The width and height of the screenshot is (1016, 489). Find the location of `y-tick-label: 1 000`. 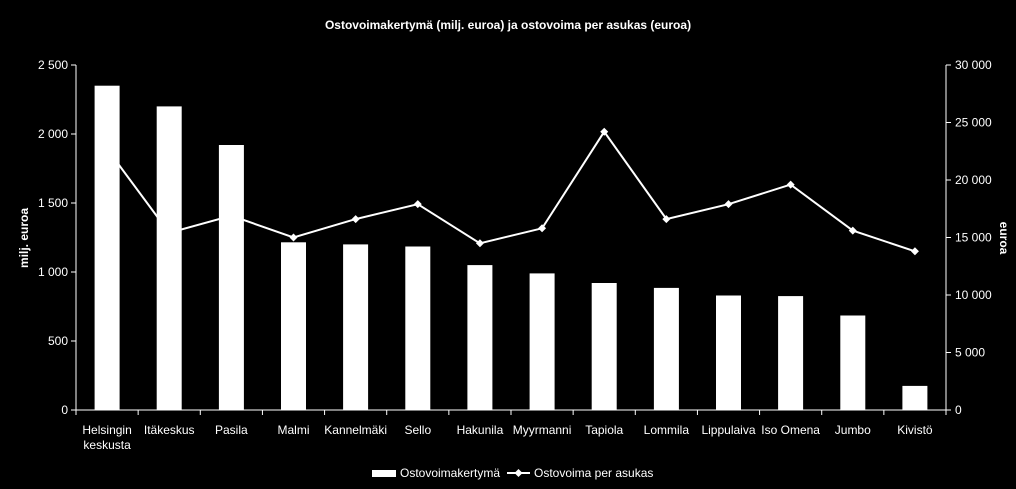

y-tick-label: 1 000 is located at coordinates (53, 272).